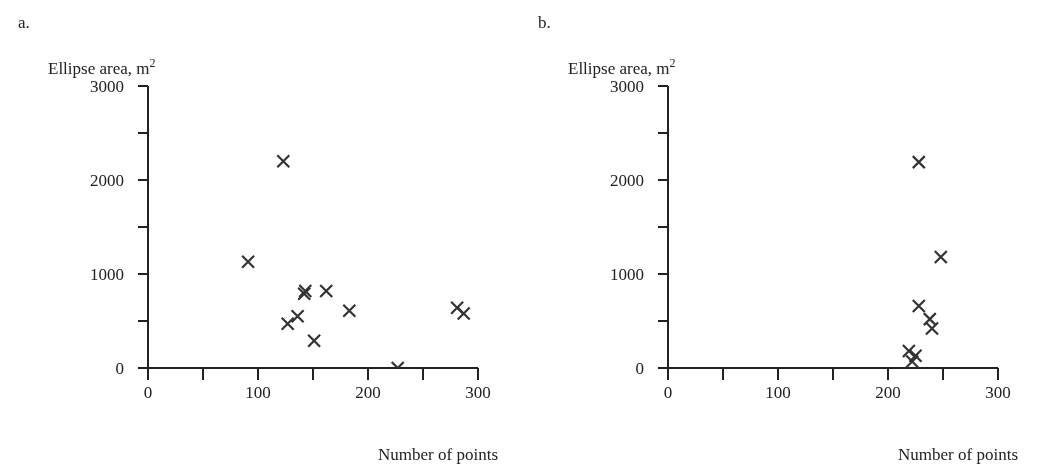 This screenshot has width=1058, height=476. What do you see at coordinates (544, 22) in the screenshot?
I see `chart-title: b.` at bounding box center [544, 22].